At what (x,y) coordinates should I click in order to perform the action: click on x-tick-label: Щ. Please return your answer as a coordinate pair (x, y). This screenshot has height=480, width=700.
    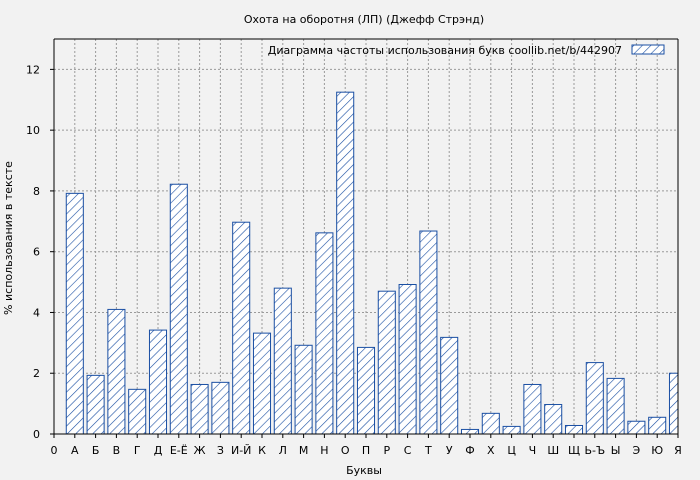
    Looking at the image, I should click on (574, 450).